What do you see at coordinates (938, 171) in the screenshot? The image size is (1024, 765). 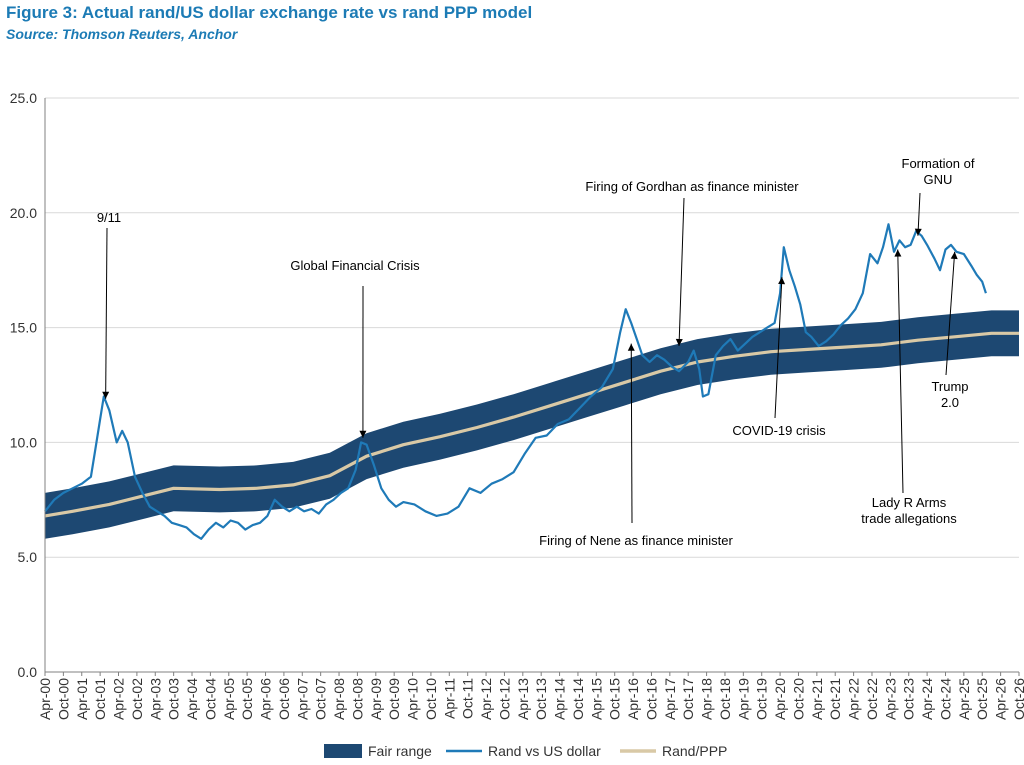 I see `annotation-label: Formation of GNU` at bounding box center [938, 171].